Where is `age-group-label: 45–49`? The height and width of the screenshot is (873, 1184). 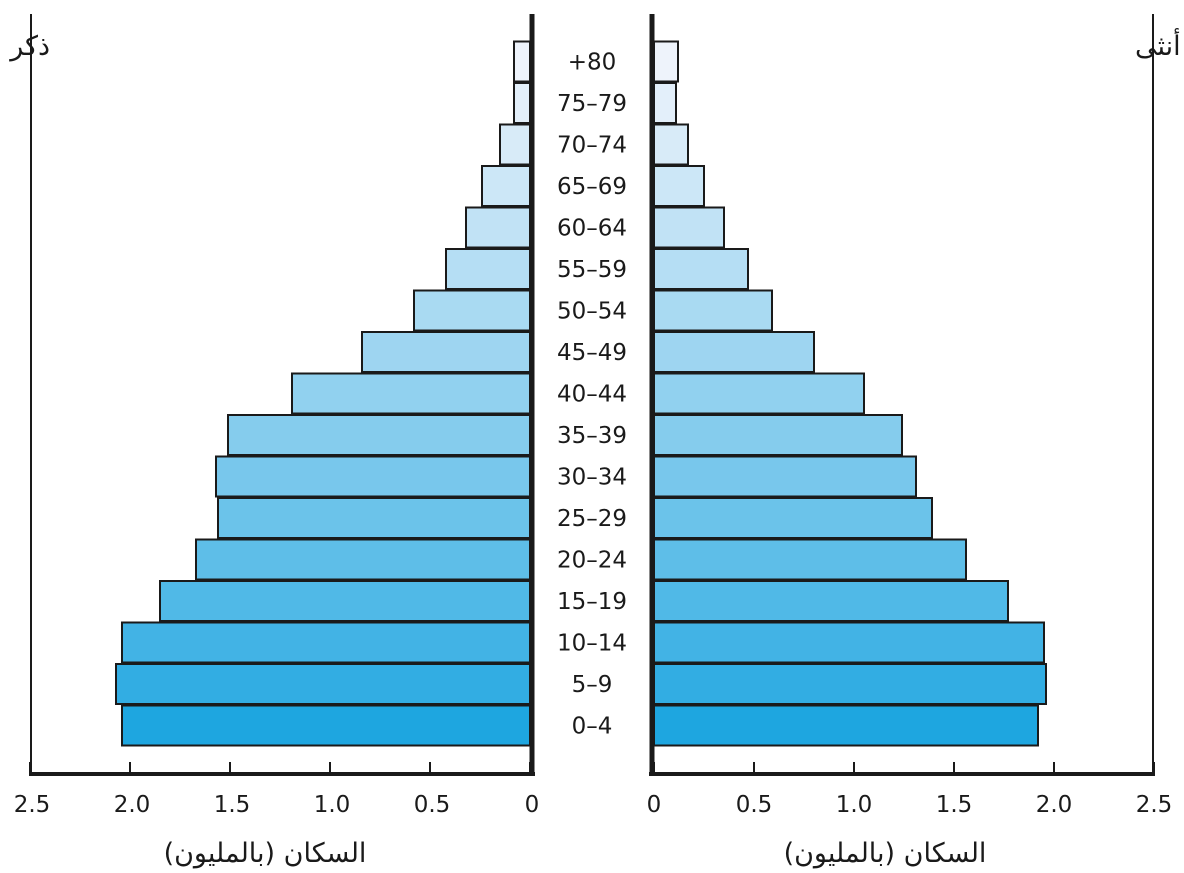 age-group-label: 45–49 is located at coordinates (592, 353).